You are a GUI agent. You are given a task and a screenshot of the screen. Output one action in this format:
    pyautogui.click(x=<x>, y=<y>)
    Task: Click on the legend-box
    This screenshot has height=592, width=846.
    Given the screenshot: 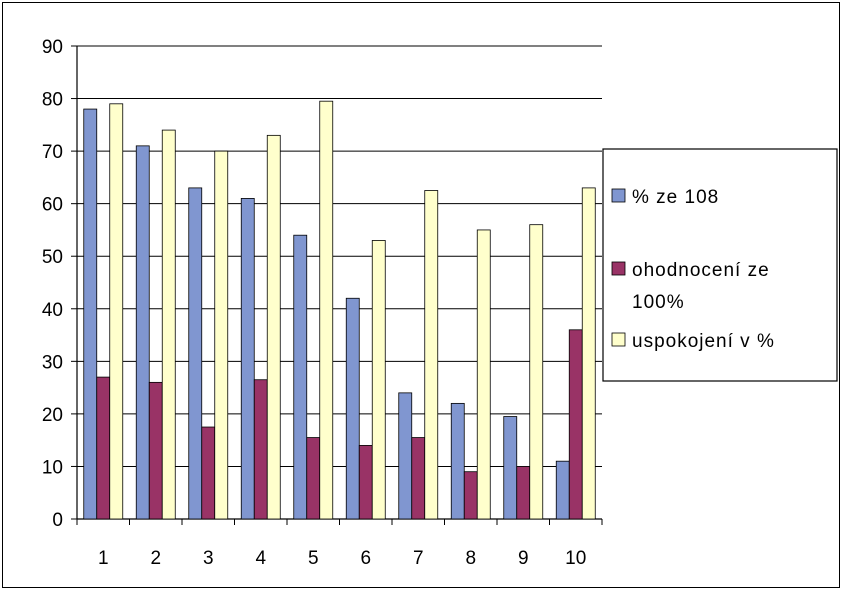 What is the action you would take?
    pyautogui.click(x=720, y=265)
    